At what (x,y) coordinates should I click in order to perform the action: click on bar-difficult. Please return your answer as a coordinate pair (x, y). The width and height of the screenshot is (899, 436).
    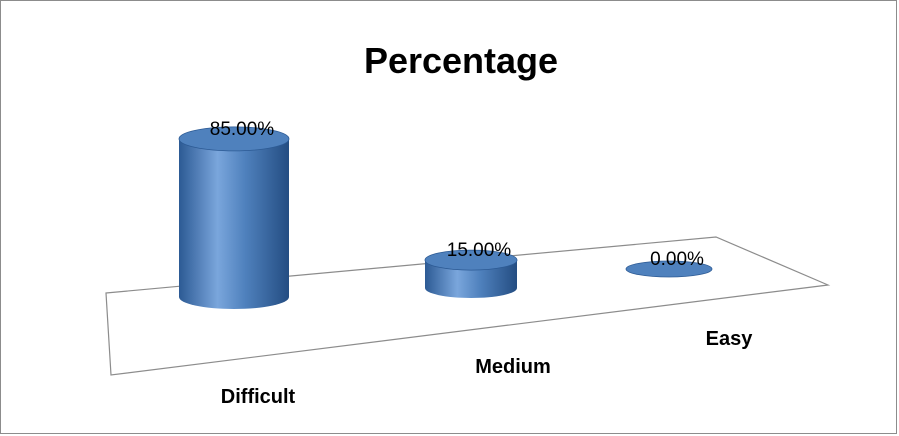
    Looking at the image, I should click on (234, 217).